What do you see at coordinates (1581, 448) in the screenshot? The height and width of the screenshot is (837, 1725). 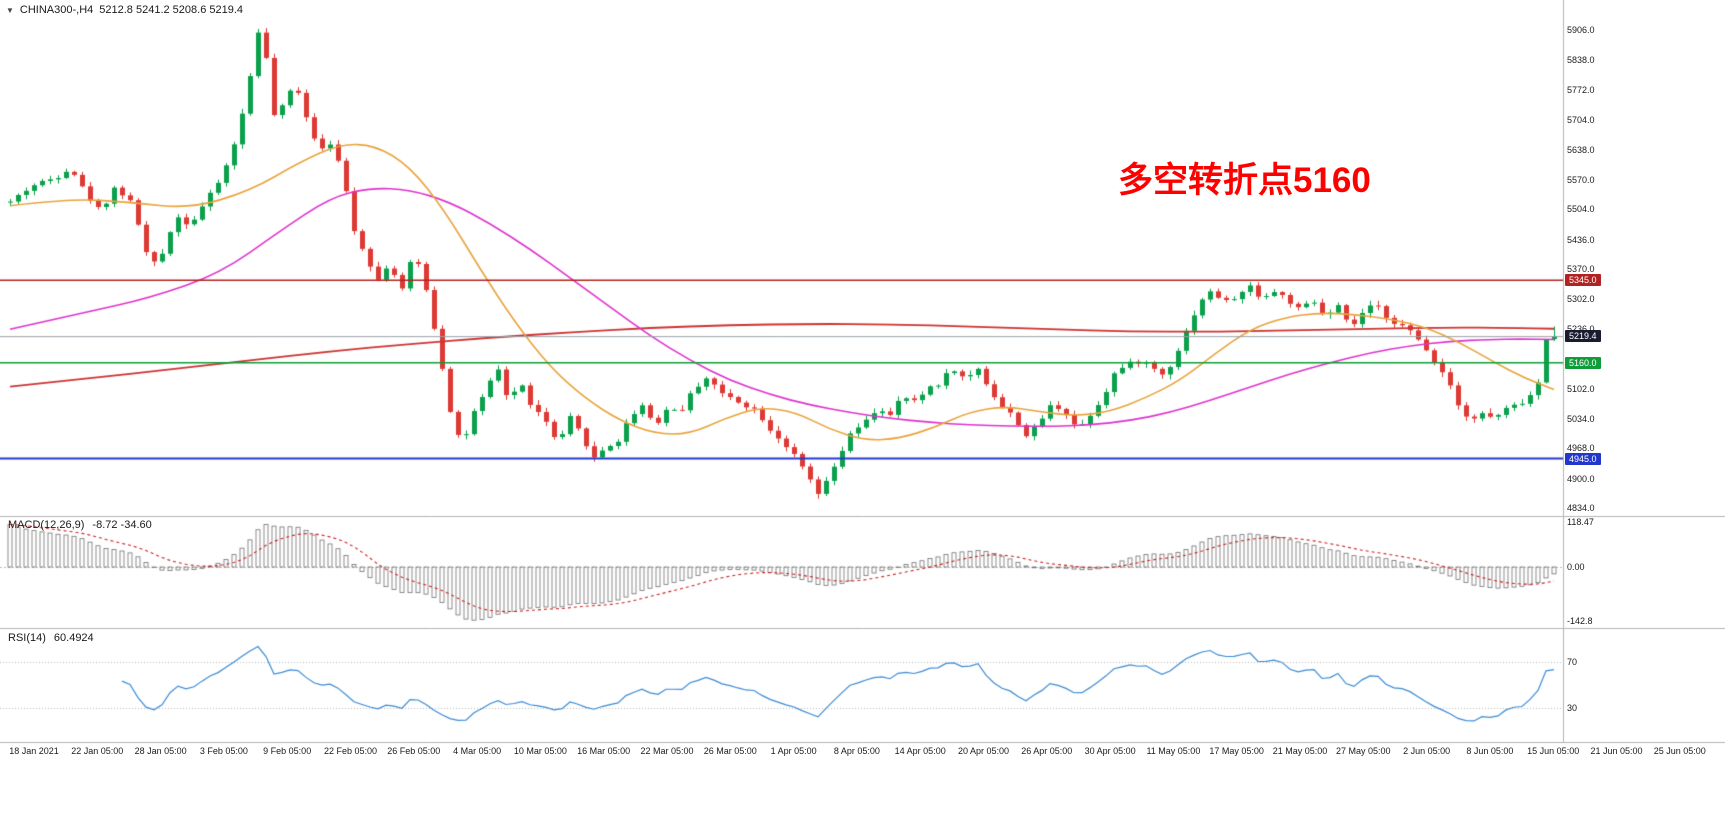 I see `price-tick-label: 4968.0` at bounding box center [1581, 448].